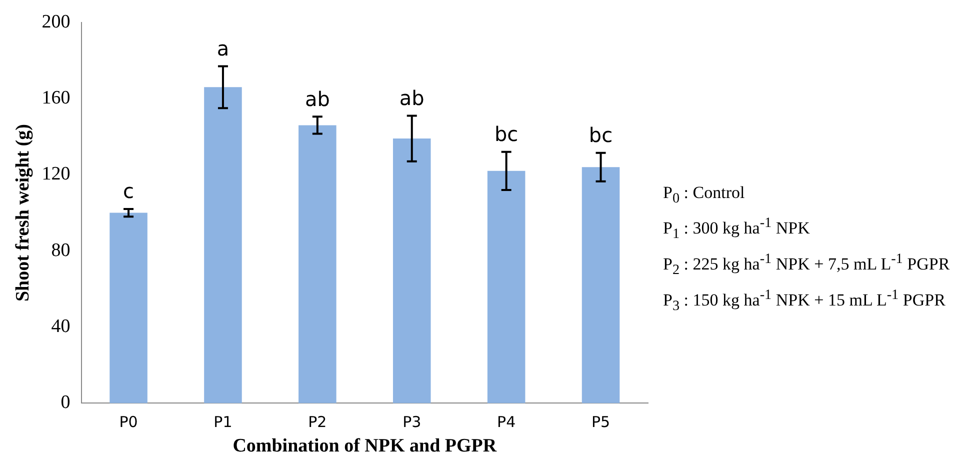  Describe the element at coordinates (65, 403) in the screenshot. I see `y-tick-label: 0` at that location.